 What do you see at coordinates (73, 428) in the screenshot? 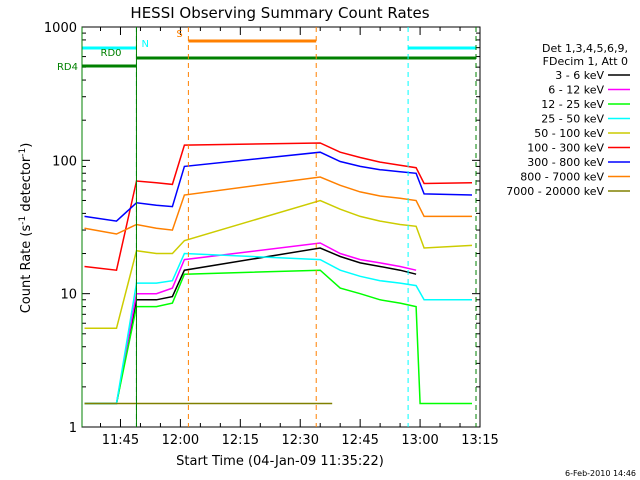
I see `y-tick-label: 1` at bounding box center [73, 428].